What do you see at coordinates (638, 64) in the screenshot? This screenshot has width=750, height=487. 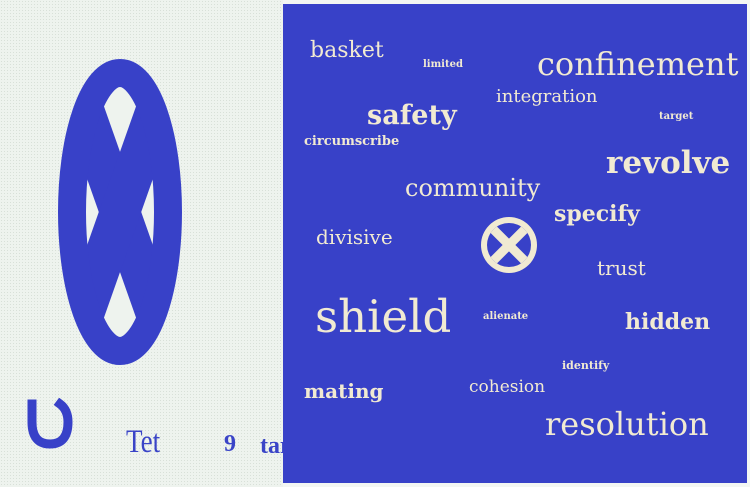 I see `word-confinement: confinement` at bounding box center [638, 64].